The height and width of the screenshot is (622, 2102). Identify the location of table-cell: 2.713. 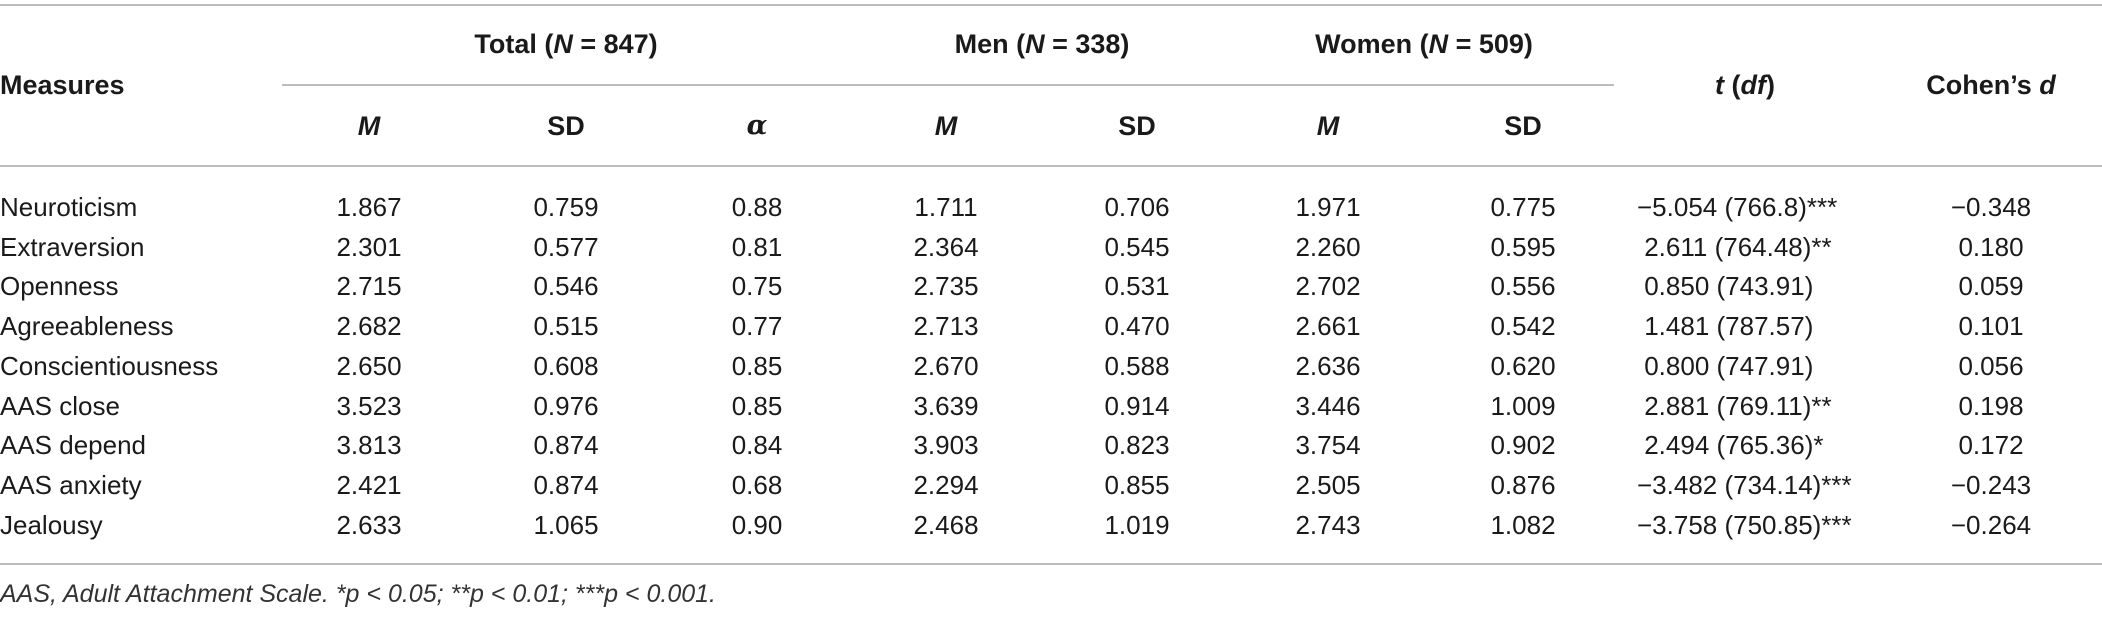
(946, 326).